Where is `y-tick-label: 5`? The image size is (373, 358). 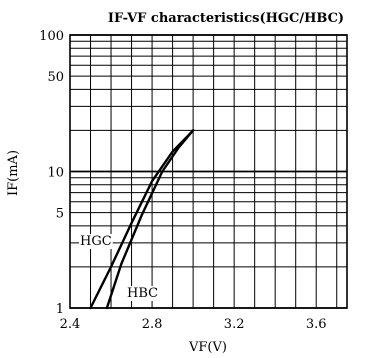
y-tick-label: 5 is located at coordinates (60, 214).